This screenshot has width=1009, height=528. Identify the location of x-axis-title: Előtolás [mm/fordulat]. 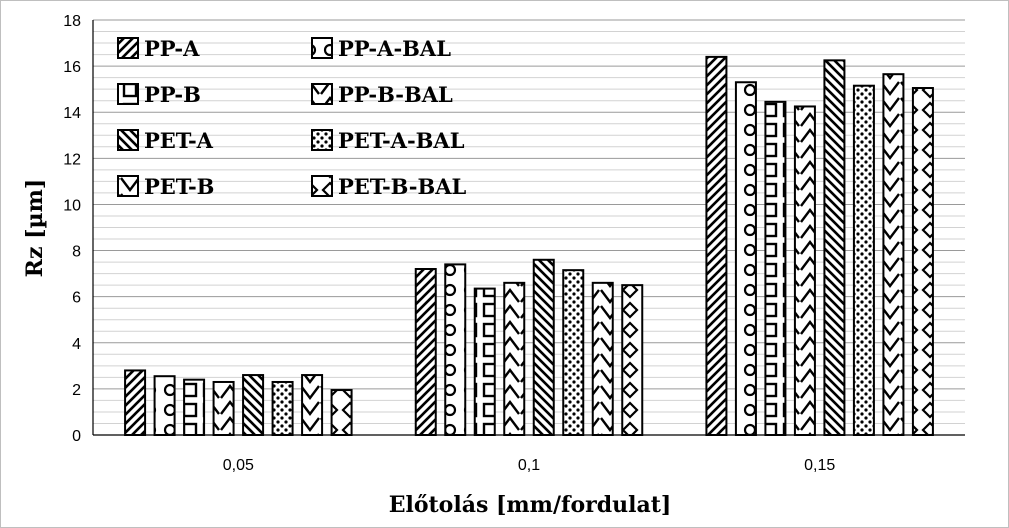
(530, 505).